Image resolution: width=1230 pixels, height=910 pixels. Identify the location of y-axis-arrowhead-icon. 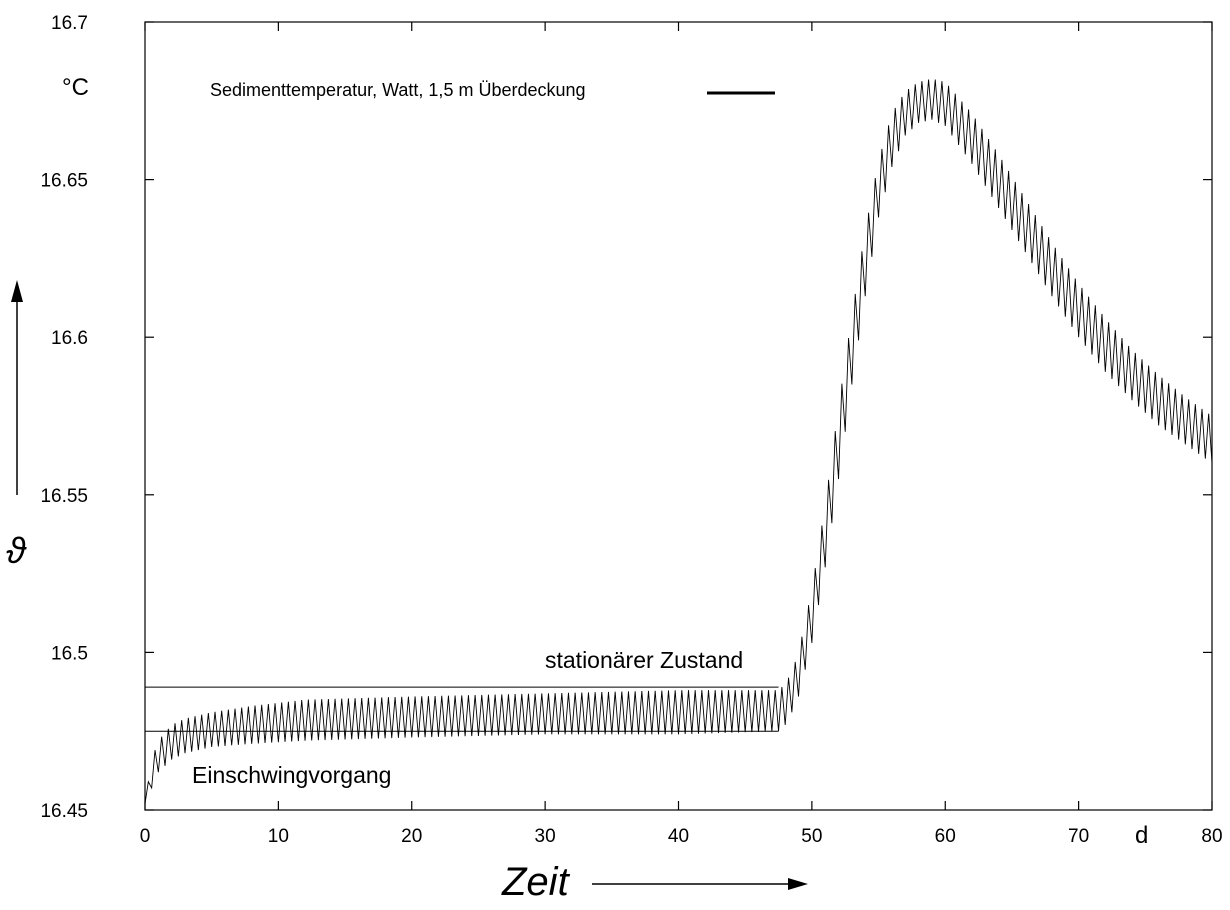
(17, 291).